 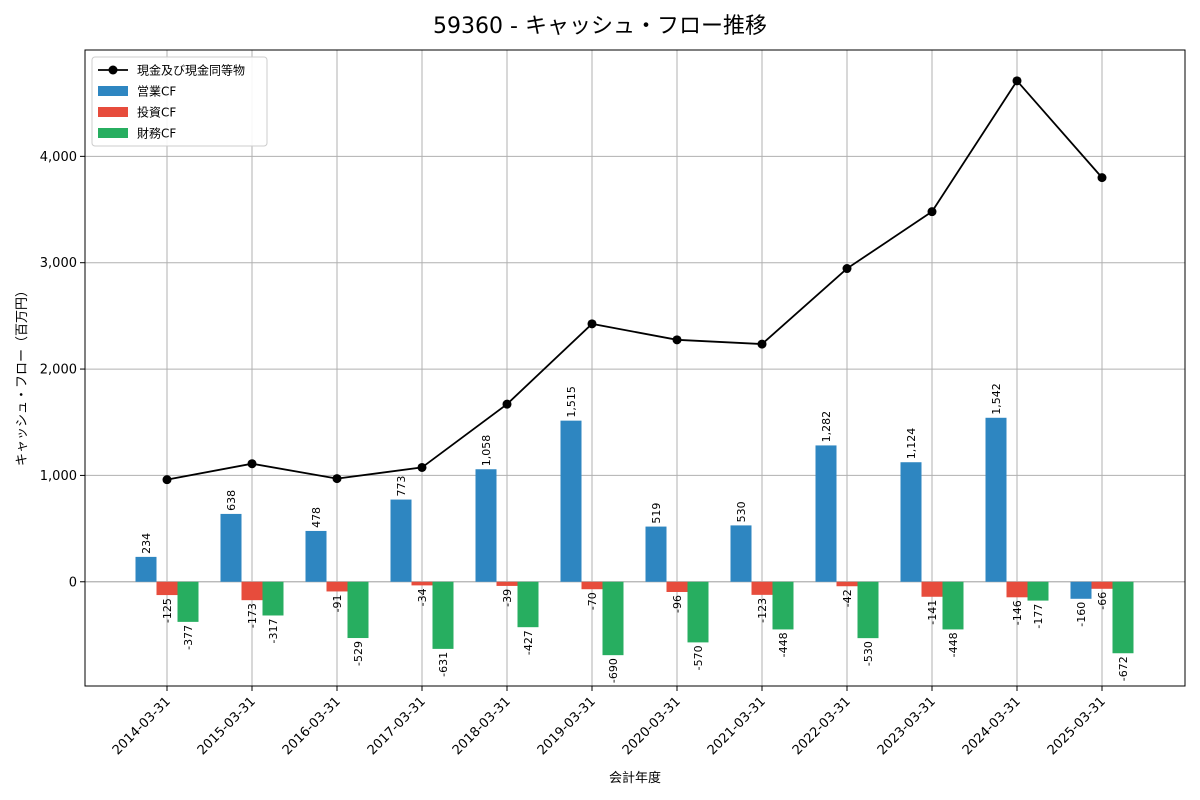 What do you see at coordinates (312, 726) in the screenshot?
I see `x-tick-label: 2016-03-31` at bounding box center [312, 726].